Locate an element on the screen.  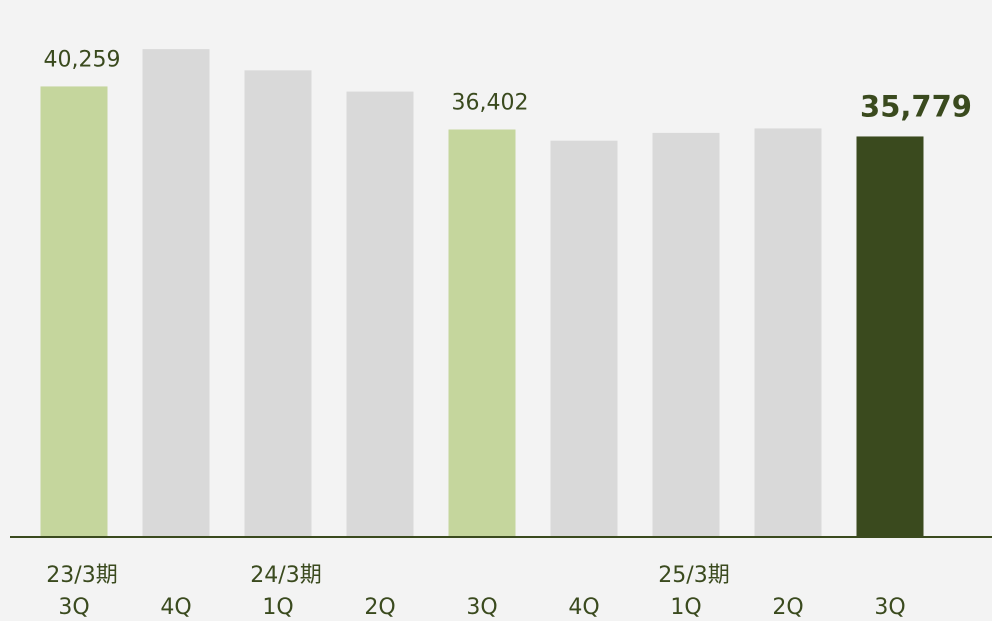
period-label: 25/3期 is located at coordinates (693, 575).